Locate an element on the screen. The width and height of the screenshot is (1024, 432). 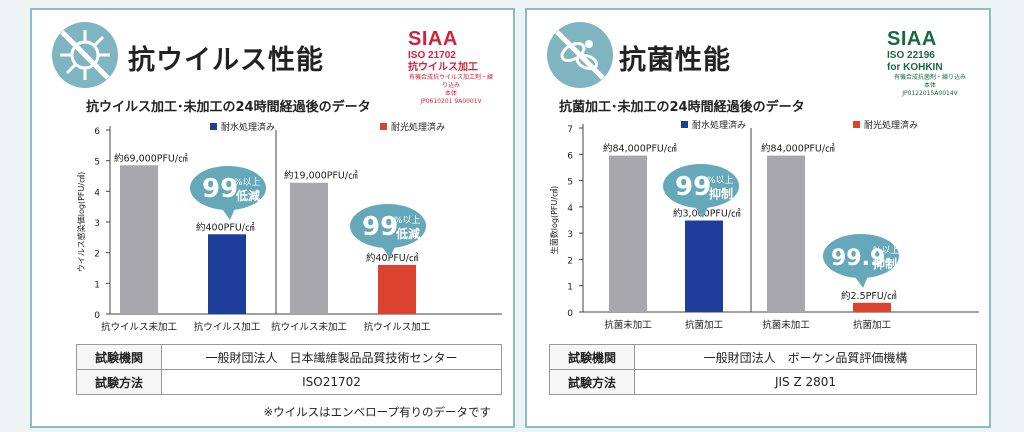
table-row: 試験機関 一般財団法人 日本繊維製品品質技術センター is located at coordinates (289, 357).